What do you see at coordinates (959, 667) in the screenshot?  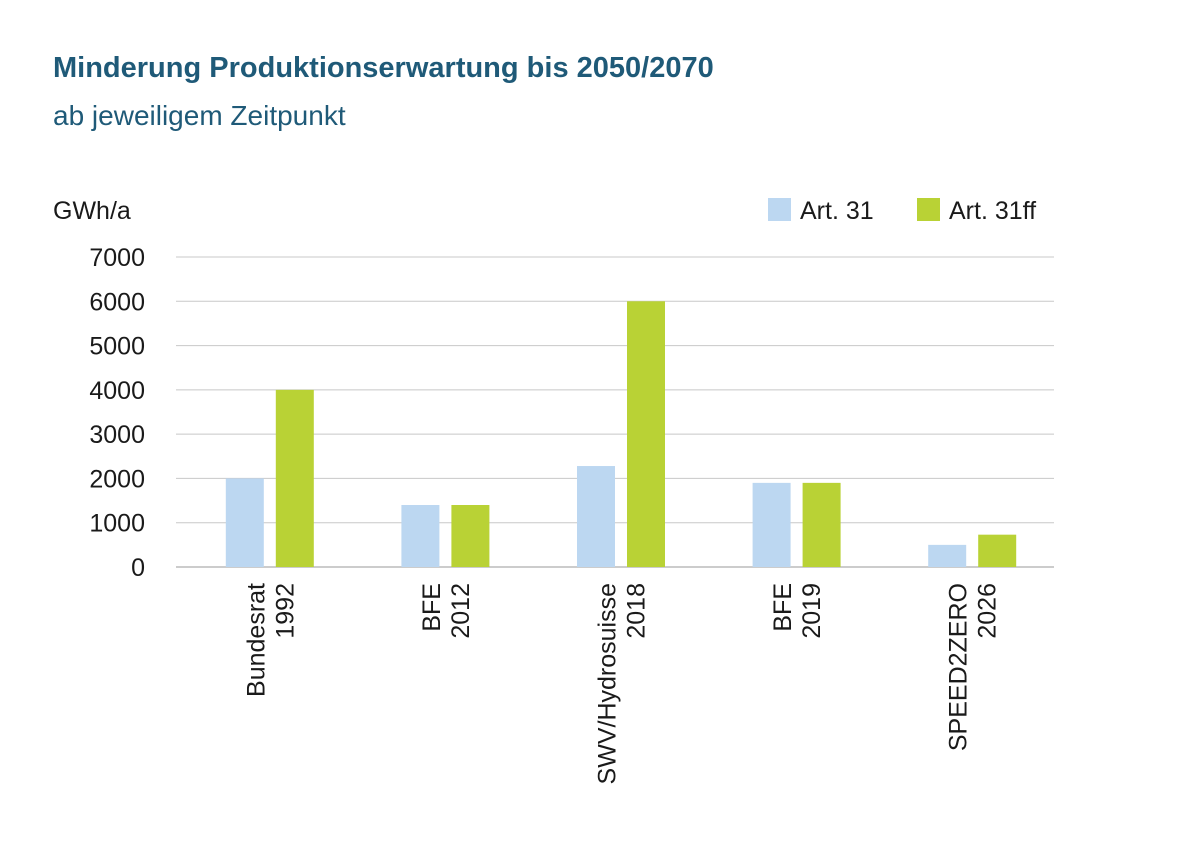 I see `x-tick-label: SPEED2ZERO` at bounding box center [959, 667].